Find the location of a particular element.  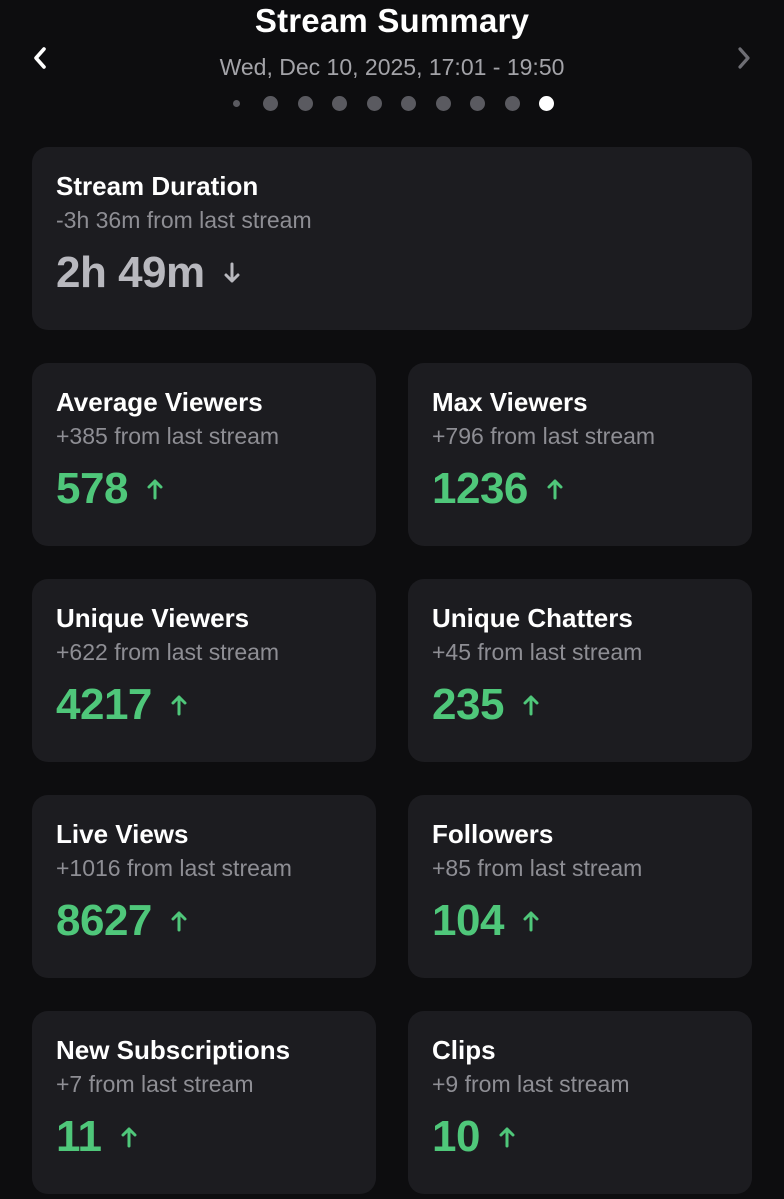

stat-card-clips: Clips +9 from last stream 10 is located at coordinates (580, 1102).